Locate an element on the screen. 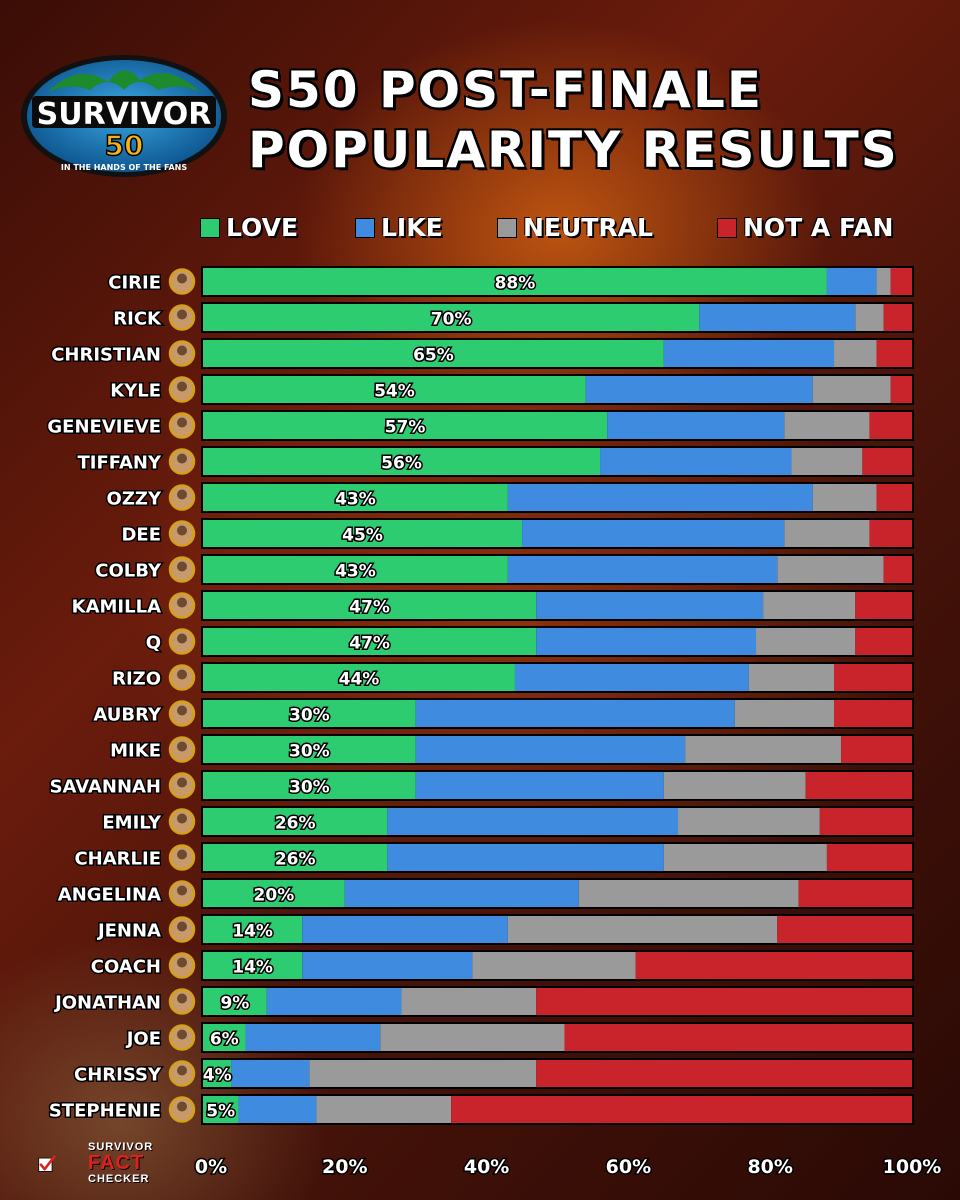  bar-segment-neutral-kamilla is located at coordinates (809, 605).